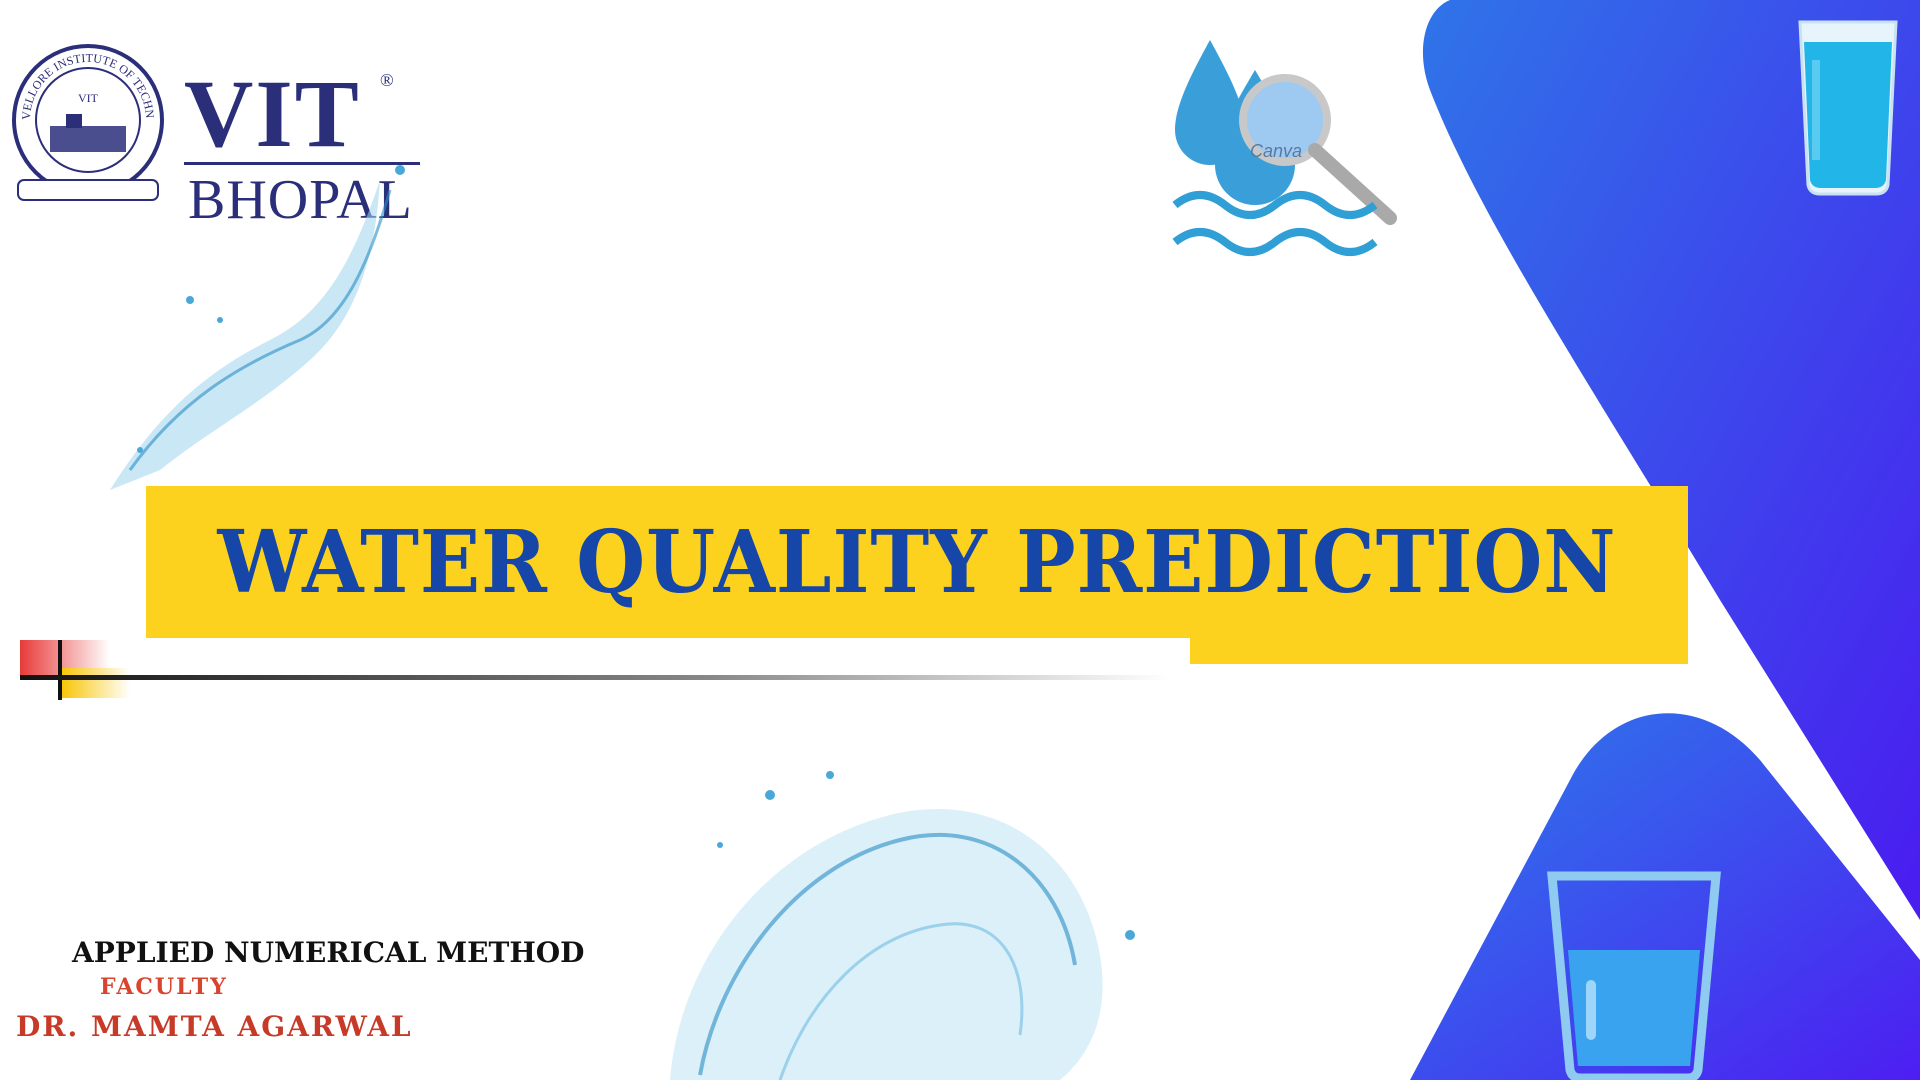 The height and width of the screenshot is (1080, 1920). I want to click on slide-title: WATER QUALITY PREDICTION, so click(917, 562).